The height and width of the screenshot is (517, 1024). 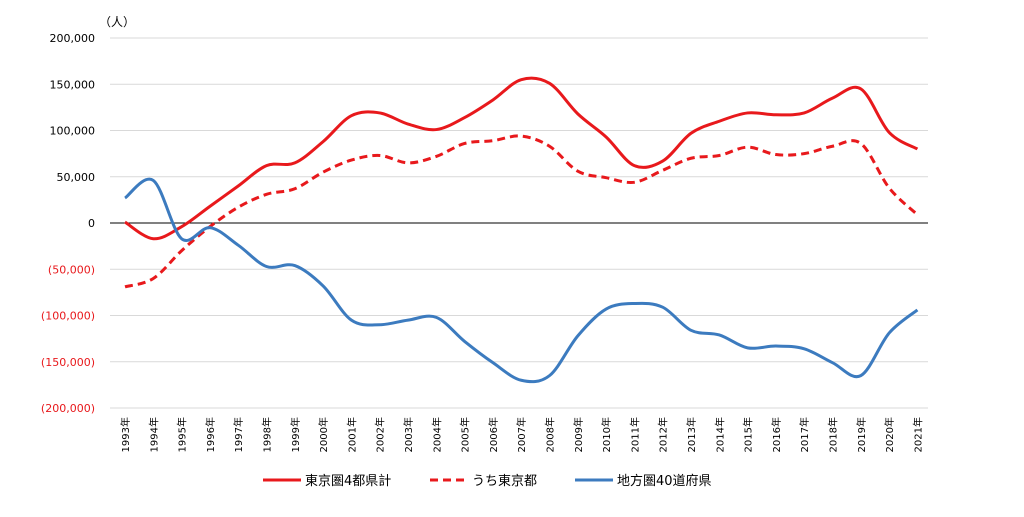 What do you see at coordinates (663, 434) in the screenshot?
I see `x-tick-label: 2012年` at bounding box center [663, 434].